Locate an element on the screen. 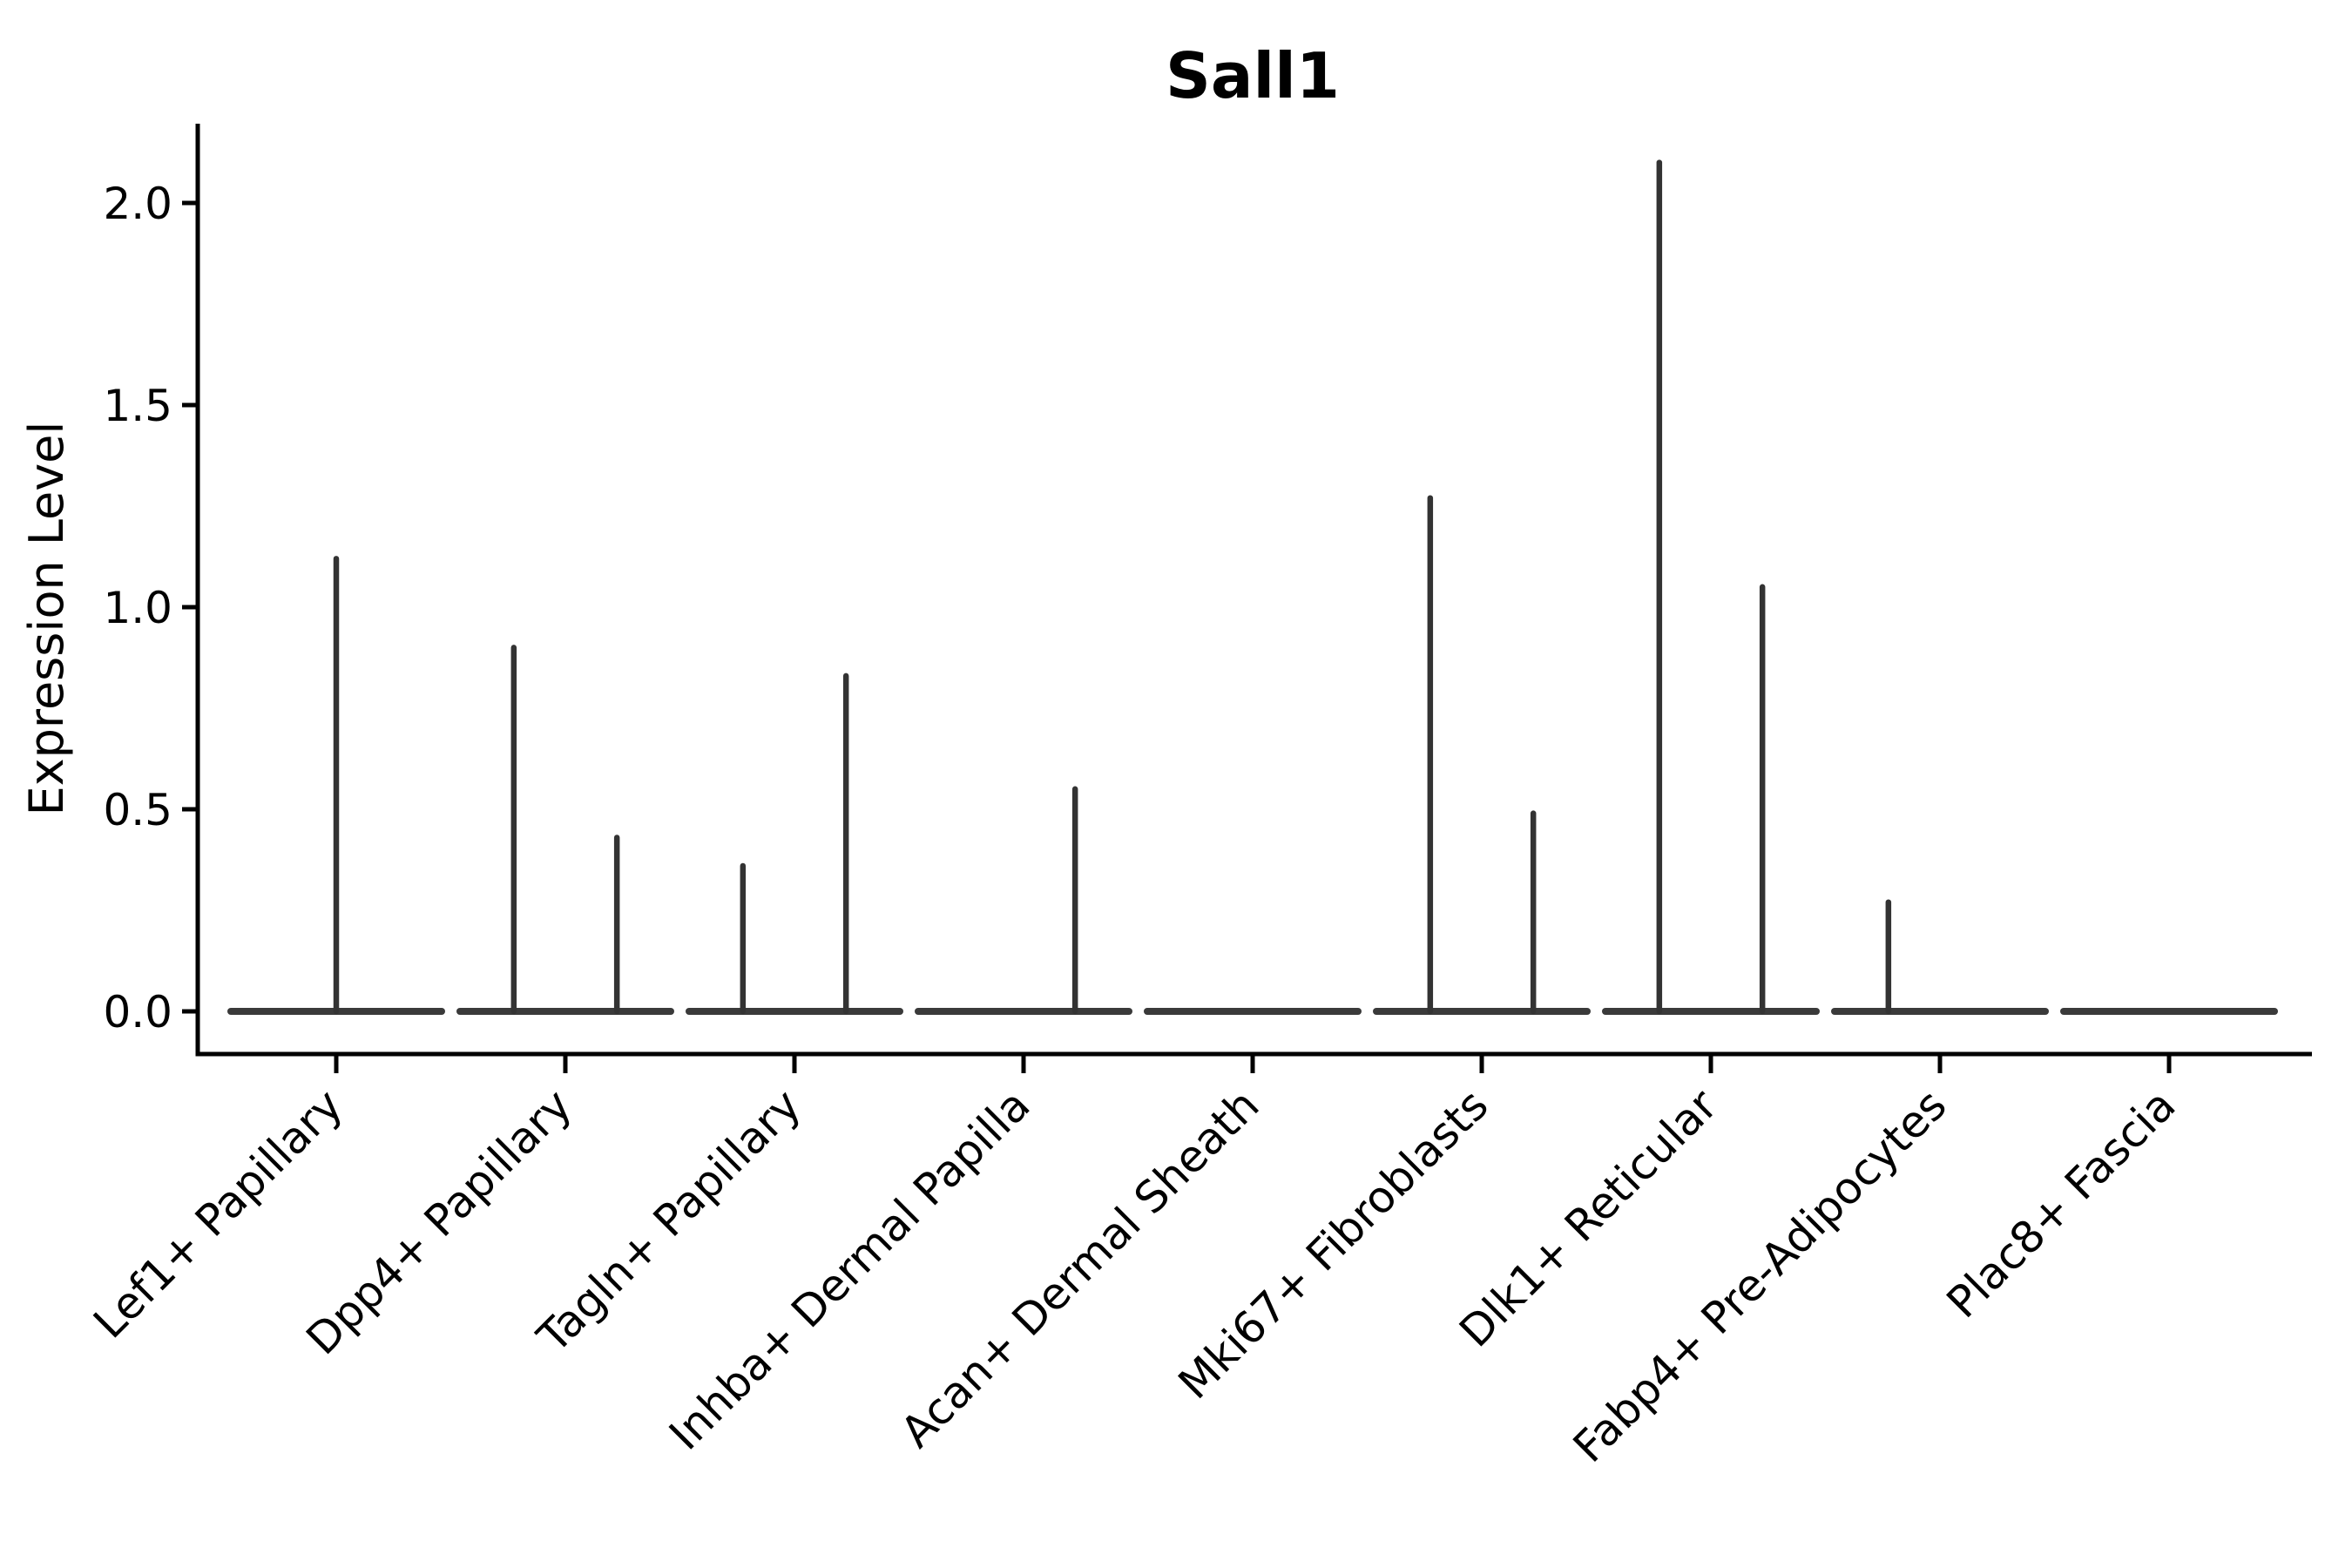  y-tick-label: 2.0 is located at coordinates (137, 204).